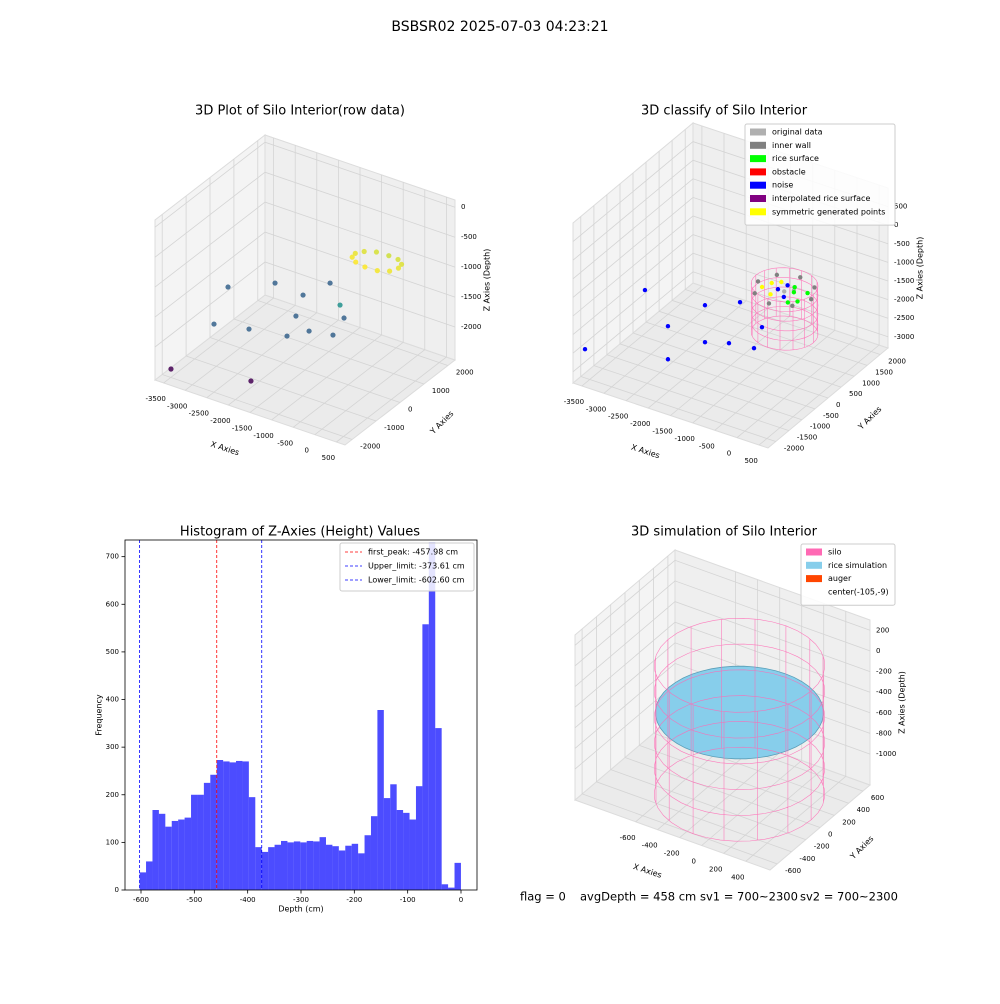  I want to click on footer-text: flag = 0, so click(543, 897).